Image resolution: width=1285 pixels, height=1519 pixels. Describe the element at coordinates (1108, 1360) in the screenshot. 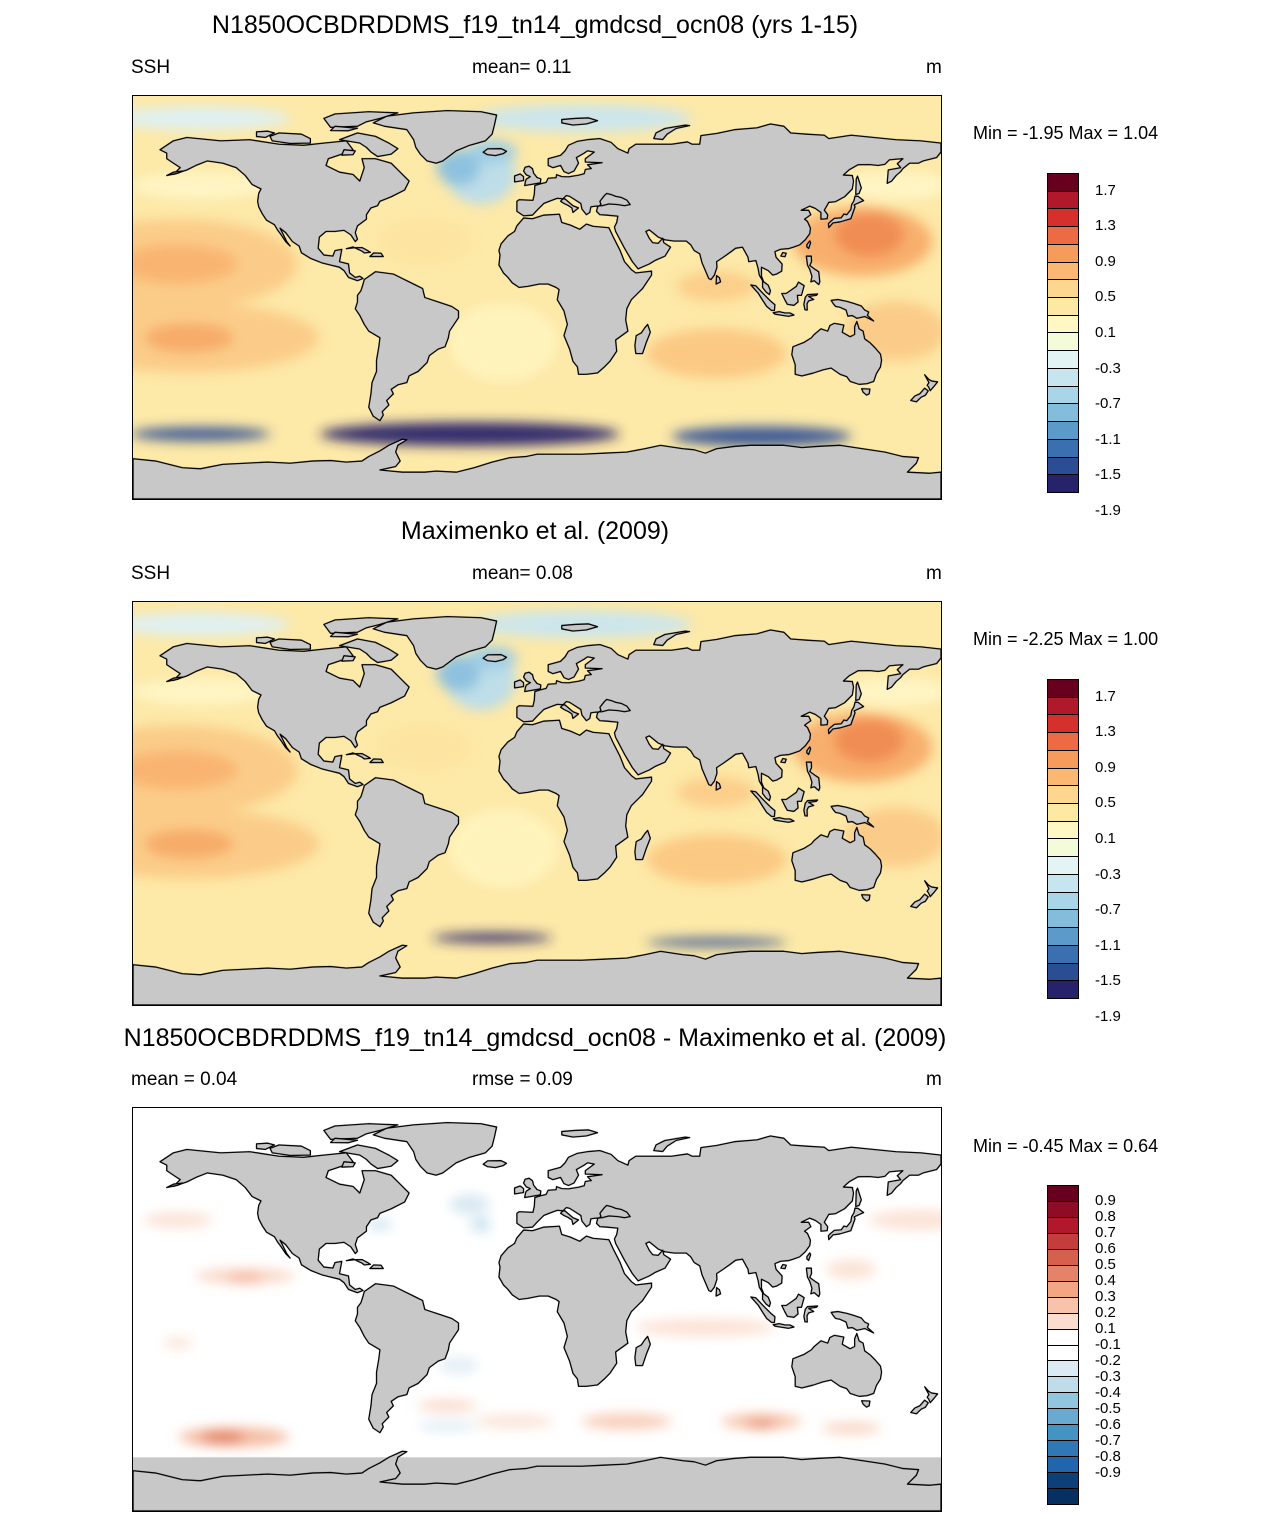

I see `colorbar-tick-label: -0.2` at that location.